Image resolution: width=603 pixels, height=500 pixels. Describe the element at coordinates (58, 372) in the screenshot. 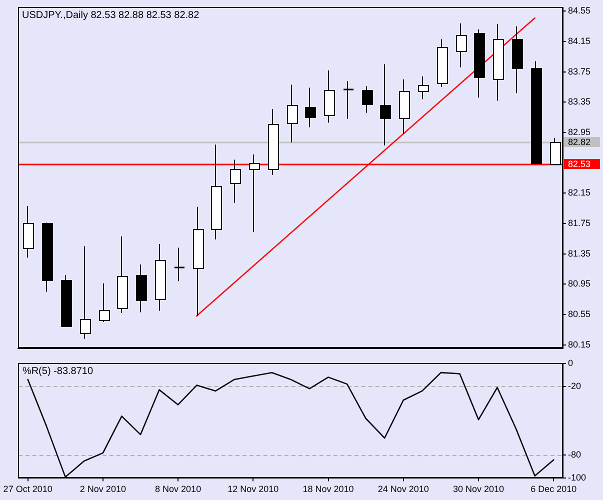

I see `chart-title: %R(5) -83.8710` at that location.